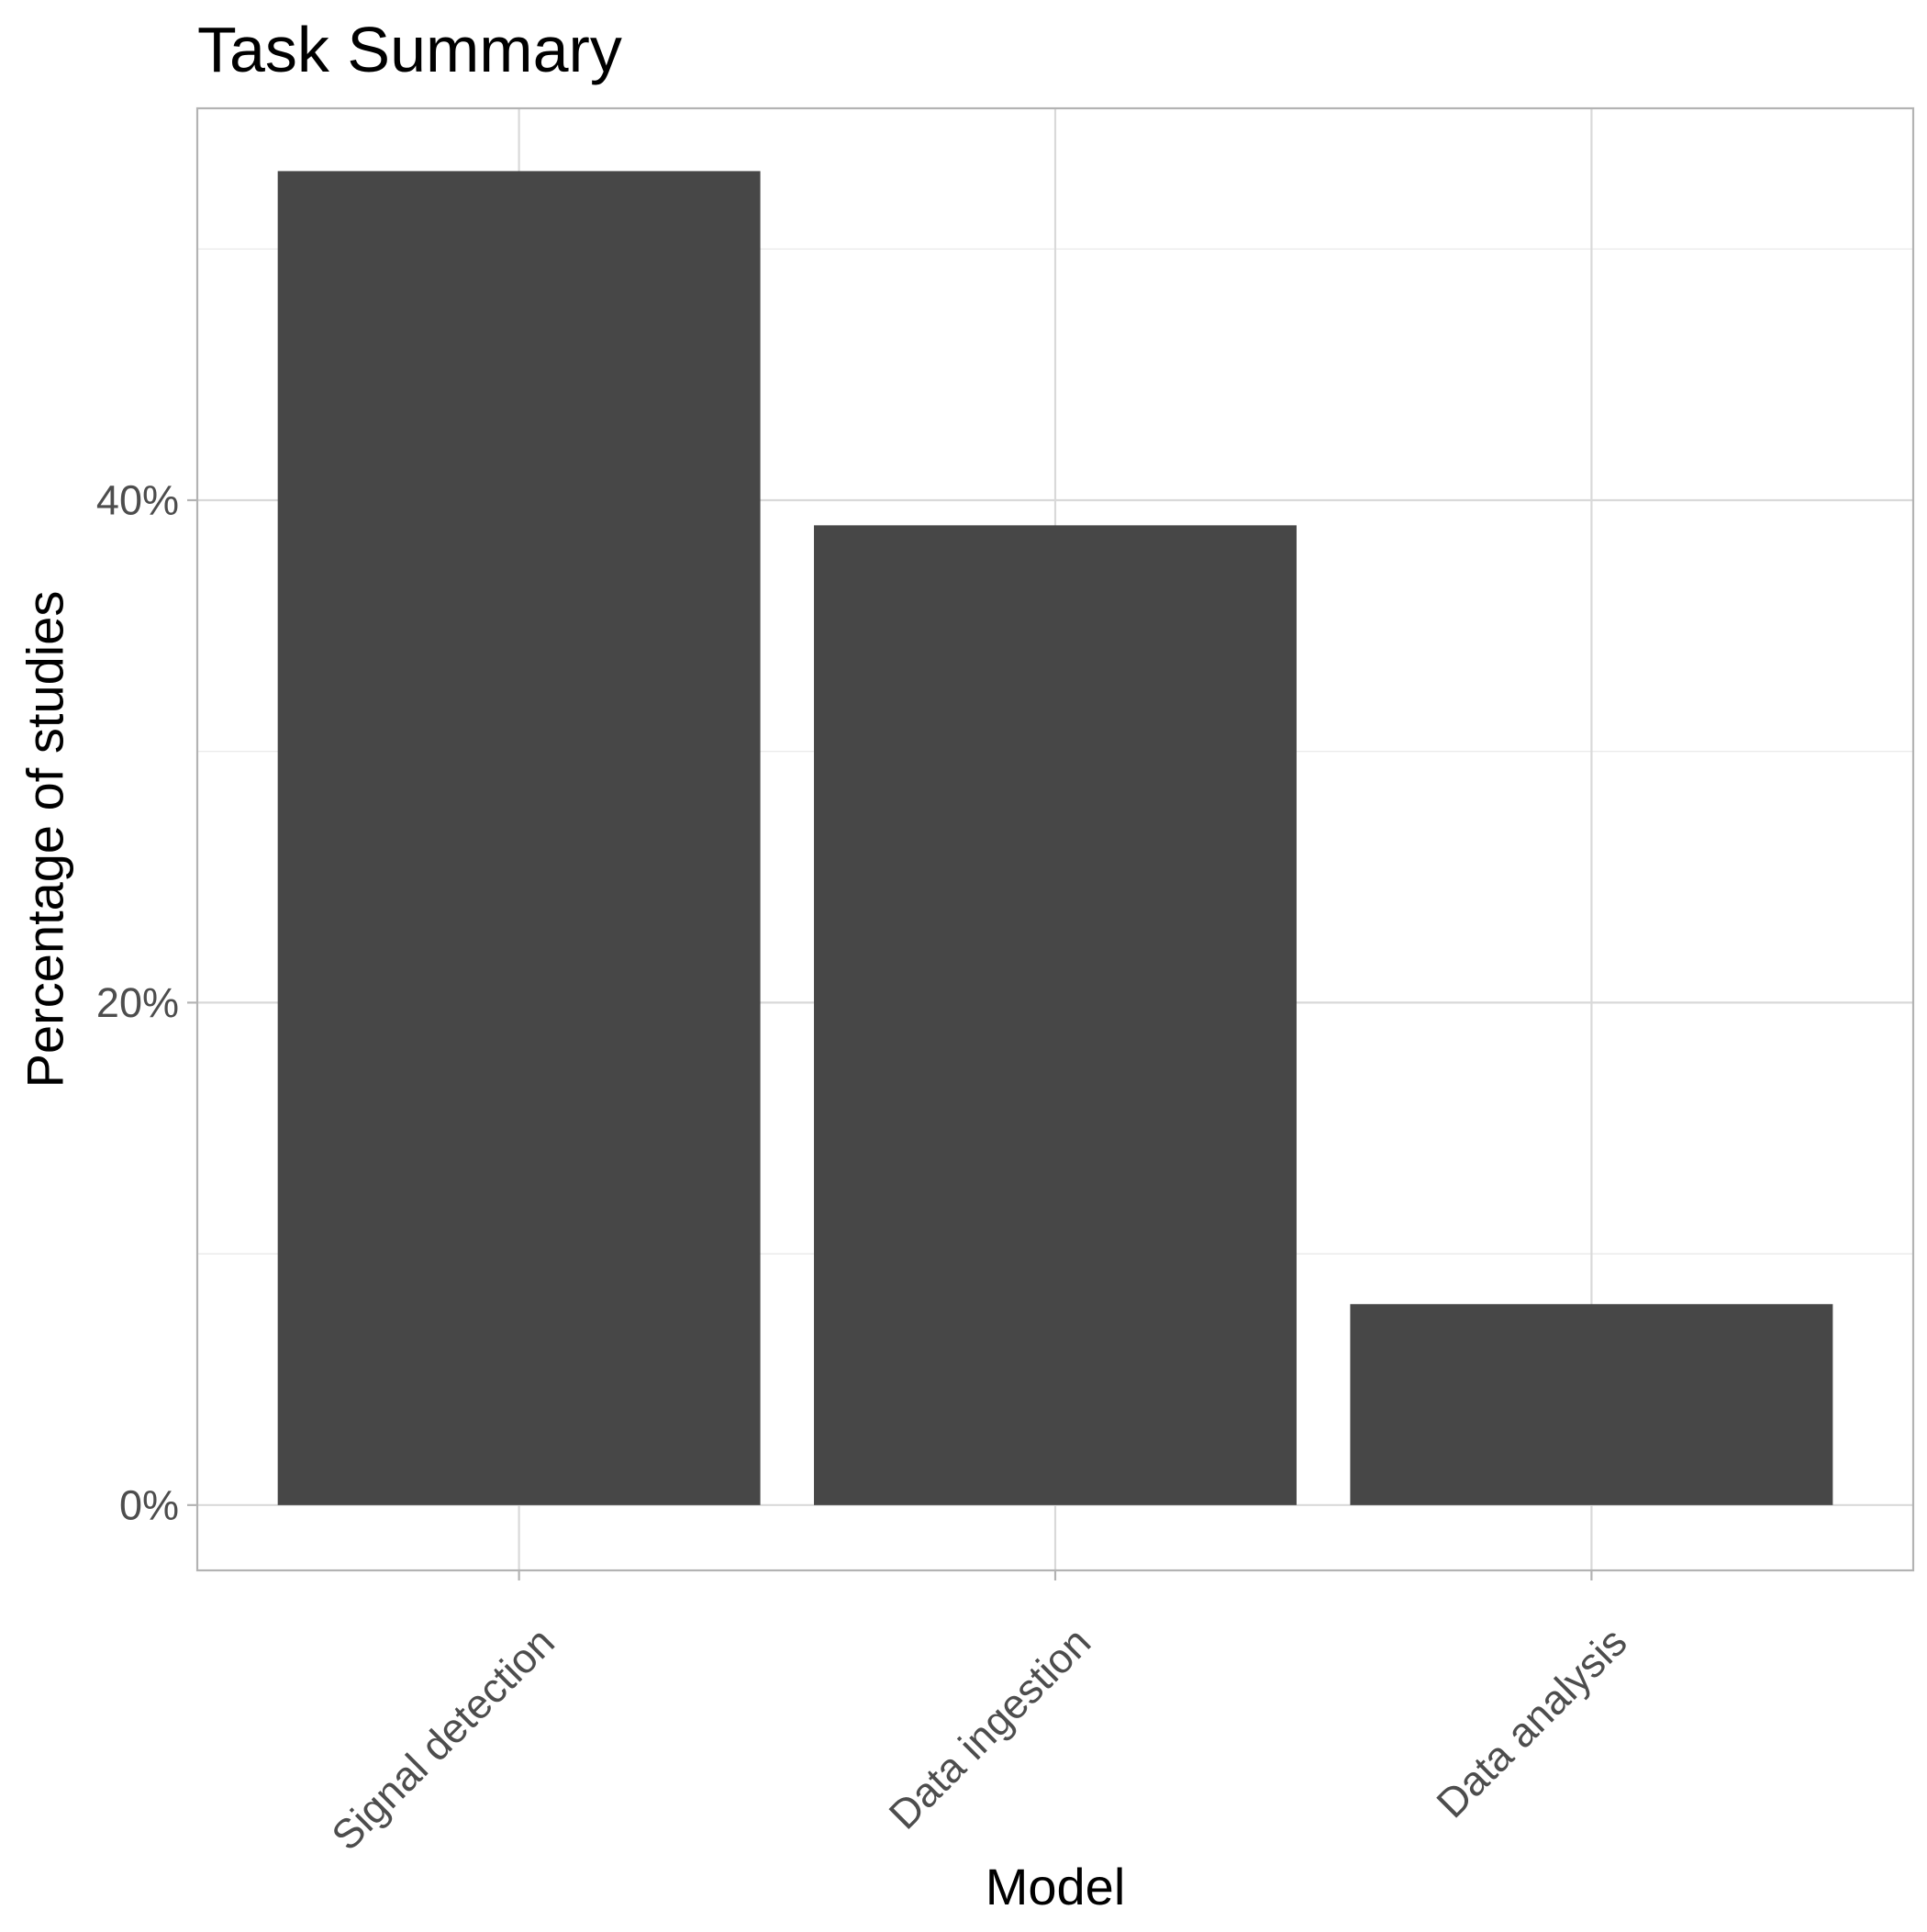 The image size is (1927, 1932). Describe the element at coordinates (149, 1504) in the screenshot. I see `y-tick-label-0: 0%` at that location.